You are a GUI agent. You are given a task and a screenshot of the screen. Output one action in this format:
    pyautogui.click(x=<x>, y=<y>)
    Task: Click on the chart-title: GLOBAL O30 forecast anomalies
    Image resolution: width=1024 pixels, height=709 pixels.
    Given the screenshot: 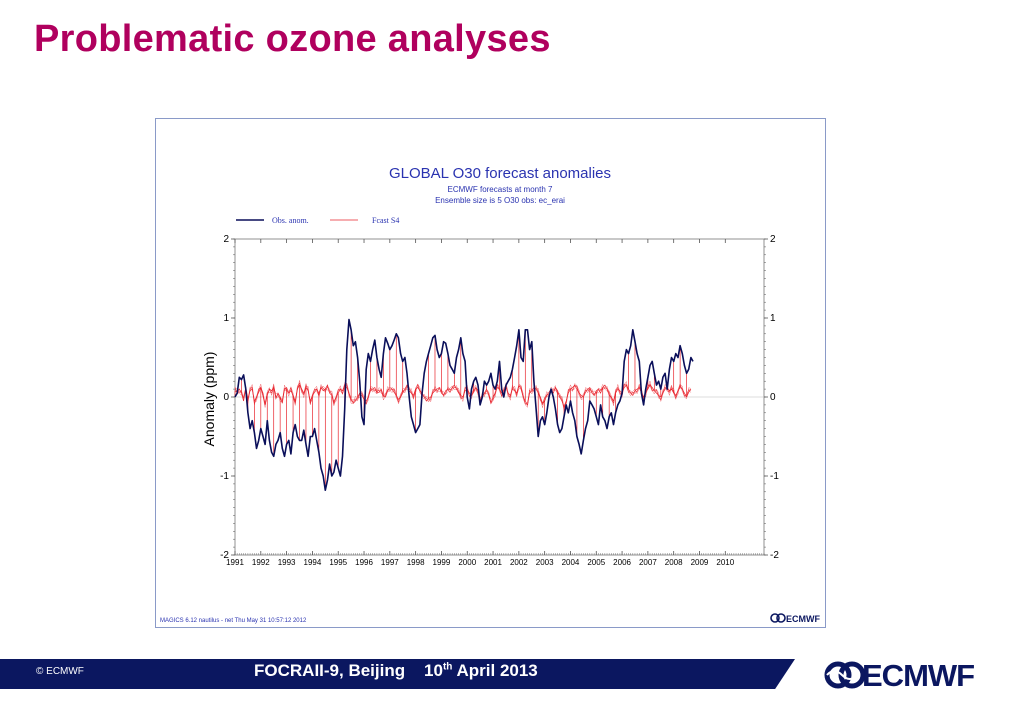 What is the action you would take?
    pyautogui.click(x=500, y=173)
    